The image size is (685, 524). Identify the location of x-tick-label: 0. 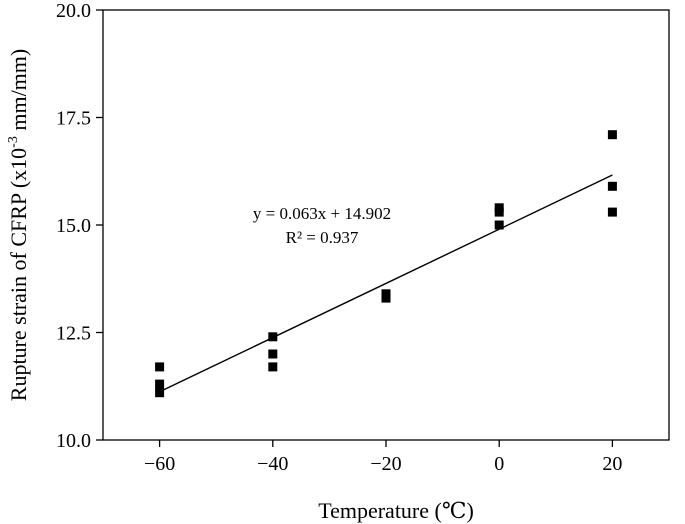
(499, 464).